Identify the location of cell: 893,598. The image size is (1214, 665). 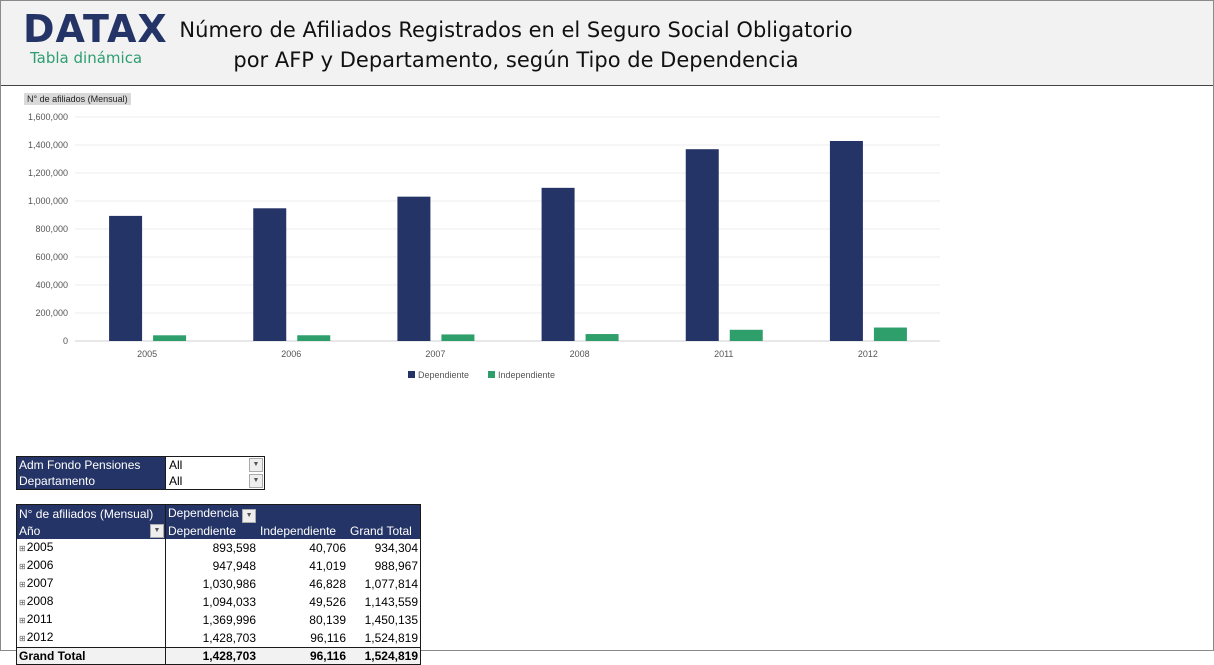
(234, 548).